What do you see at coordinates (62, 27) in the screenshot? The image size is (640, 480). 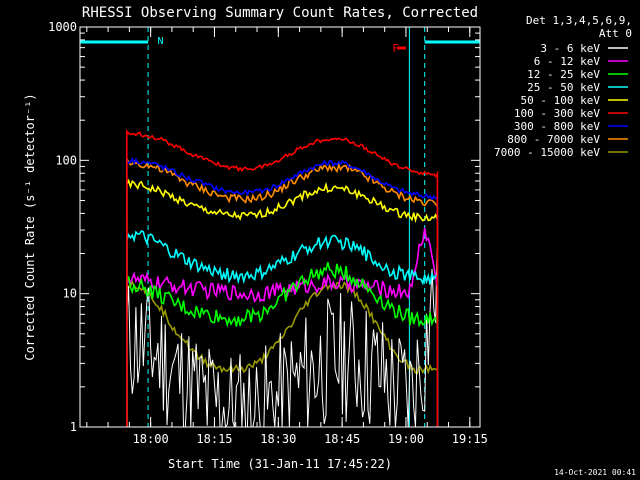 I see `y-tick-label-3: 1000` at bounding box center [62, 27].